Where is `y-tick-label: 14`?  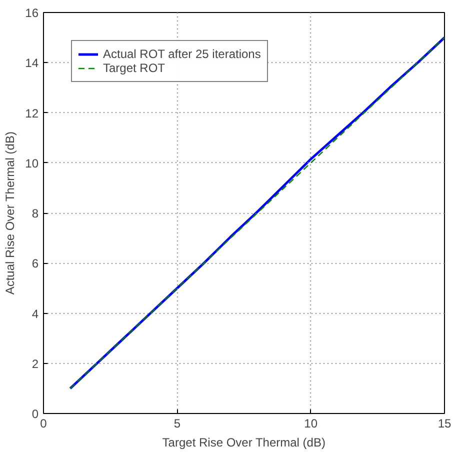
y-tick-label: 14 is located at coordinates (32, 63).